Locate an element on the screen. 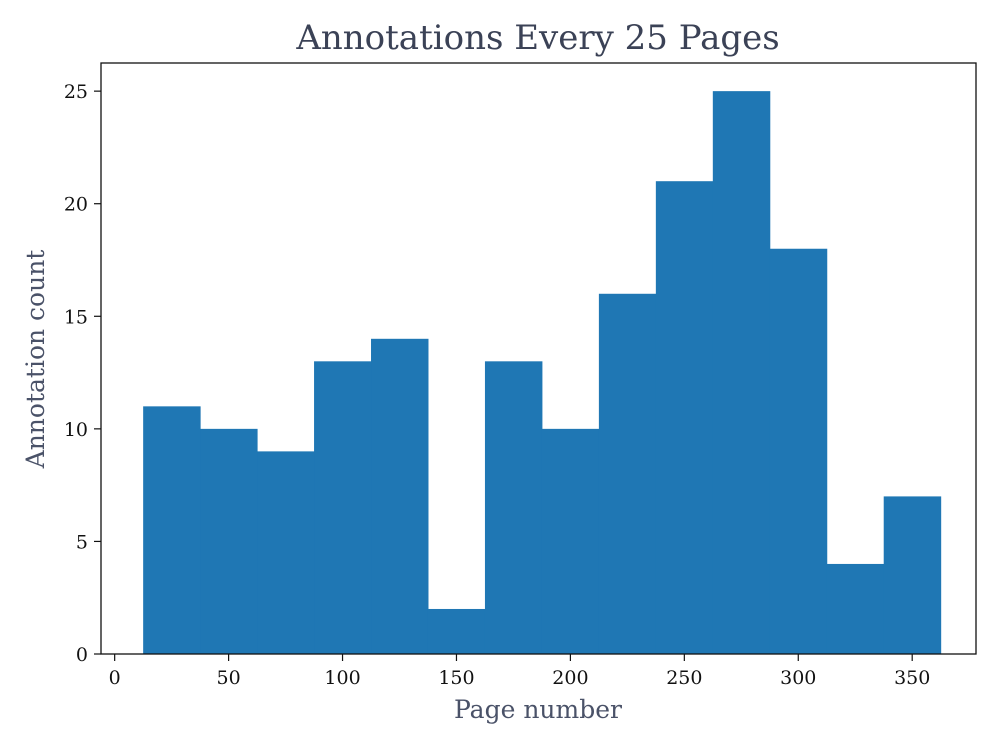 The image size is (1000, 750). y-axis: 0 5 10 15 20 25 is located at coordinates (82, 373).